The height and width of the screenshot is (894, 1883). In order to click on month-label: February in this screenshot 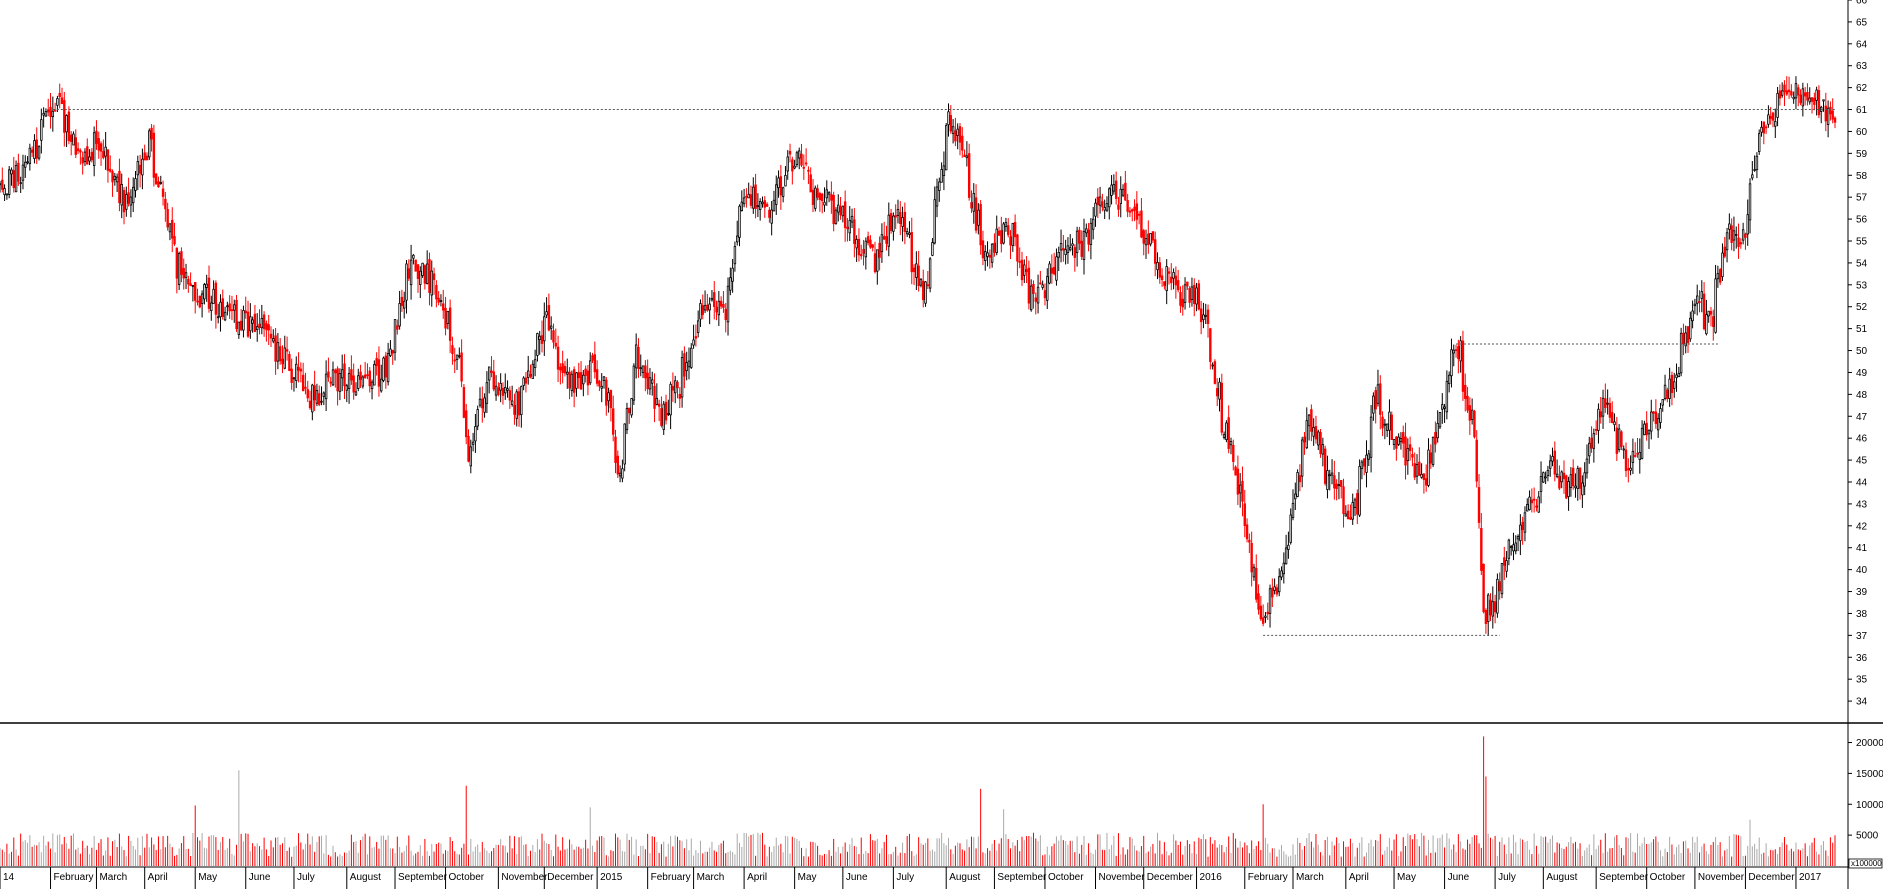, I will do `click(74, 877)`.